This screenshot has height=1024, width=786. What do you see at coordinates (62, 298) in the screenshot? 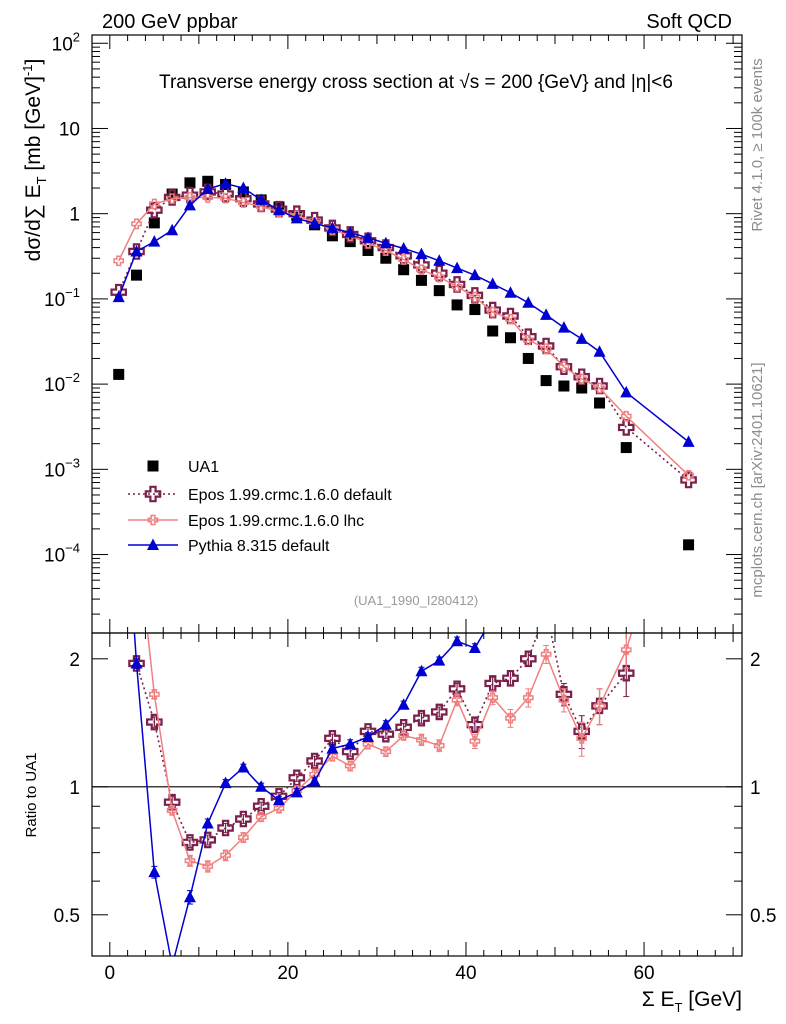
I see `main-y-tick-label: 10⁻¹` at bounding box center [62, 298].